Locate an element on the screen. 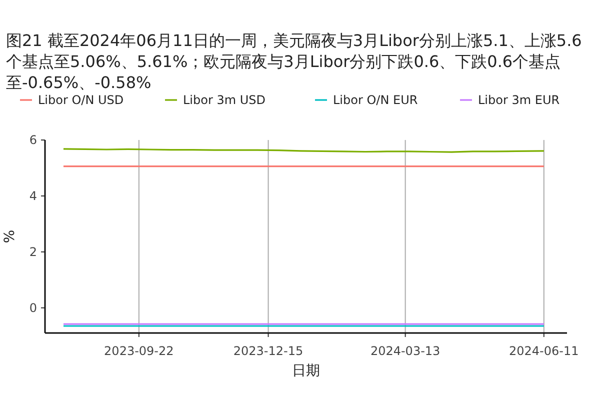  legend-label: Libor O/N USD is located at coordinates (81, 100).